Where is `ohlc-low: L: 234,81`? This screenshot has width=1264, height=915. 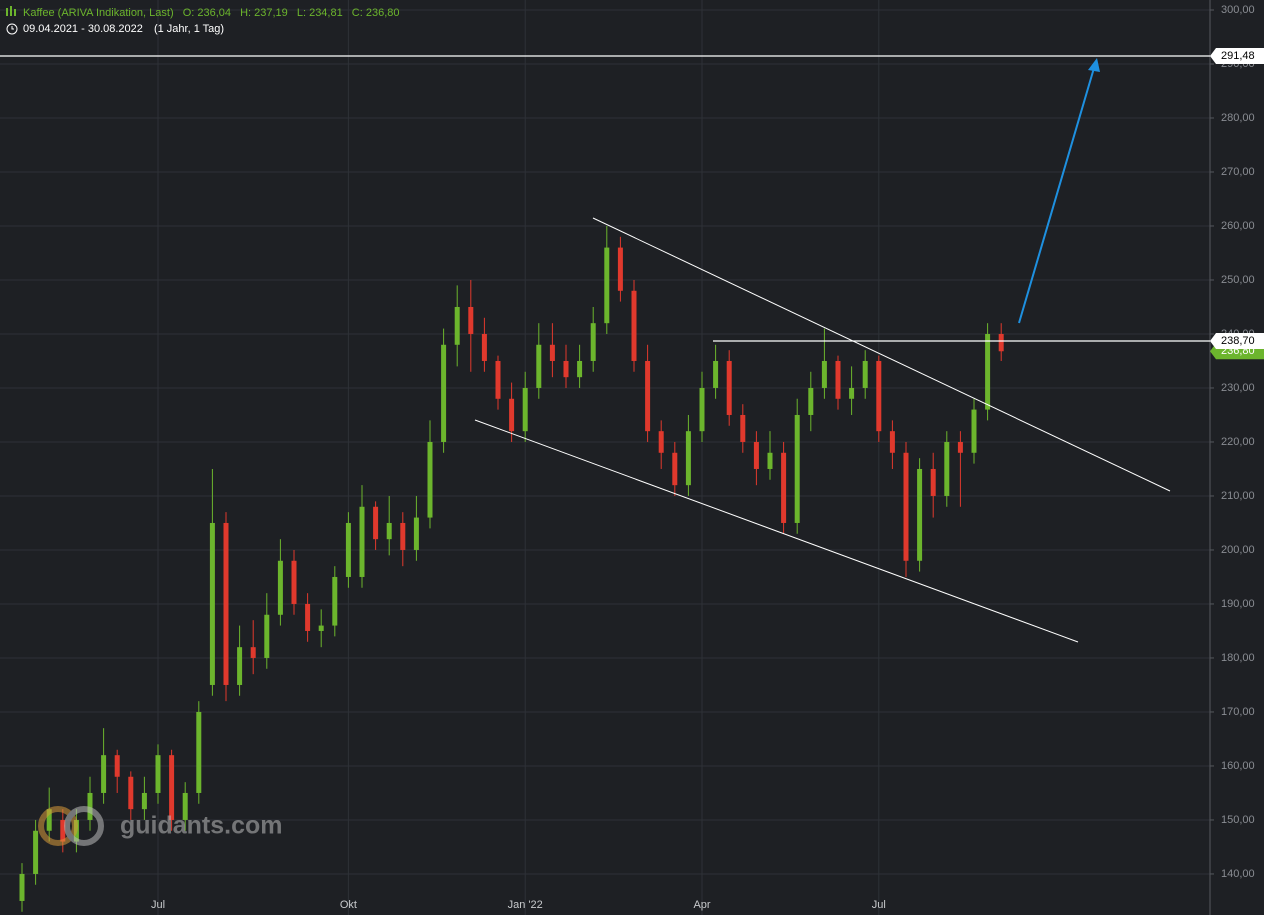
ohlc-low: L: 234,81 is located at coordinates (320, 13).